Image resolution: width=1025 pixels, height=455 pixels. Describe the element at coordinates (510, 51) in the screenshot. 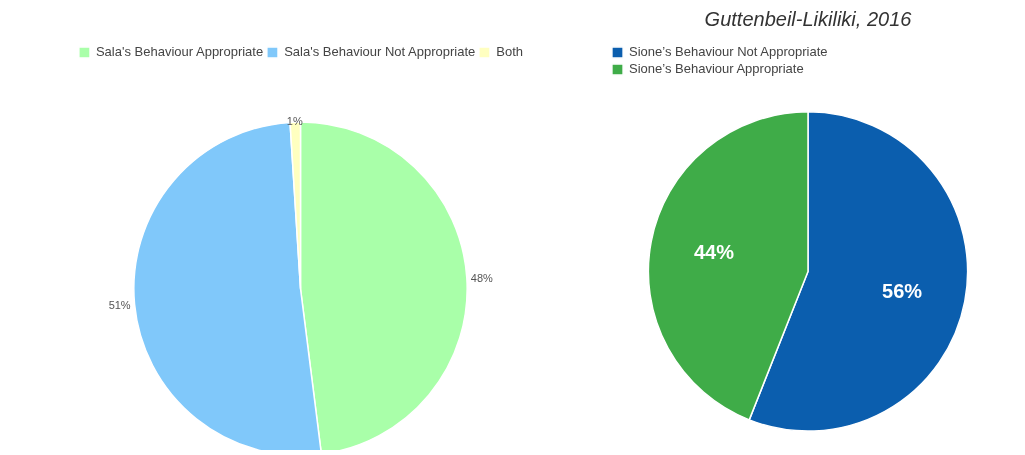

I see `legend-label: Both` at that location.